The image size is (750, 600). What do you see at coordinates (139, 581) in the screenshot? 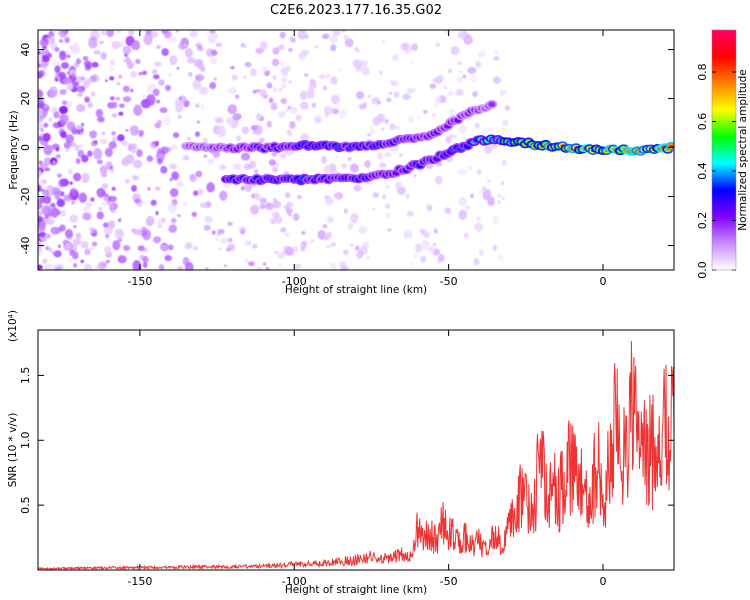
I see `snr-xtick-label: -150` at bounding box center [139, 581].